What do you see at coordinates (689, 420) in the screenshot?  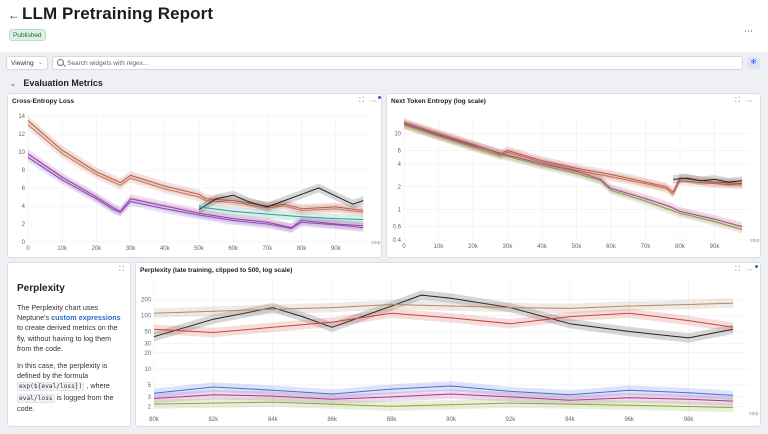 I see `x-tick-label: 98k` at bounding box center [689, 420].